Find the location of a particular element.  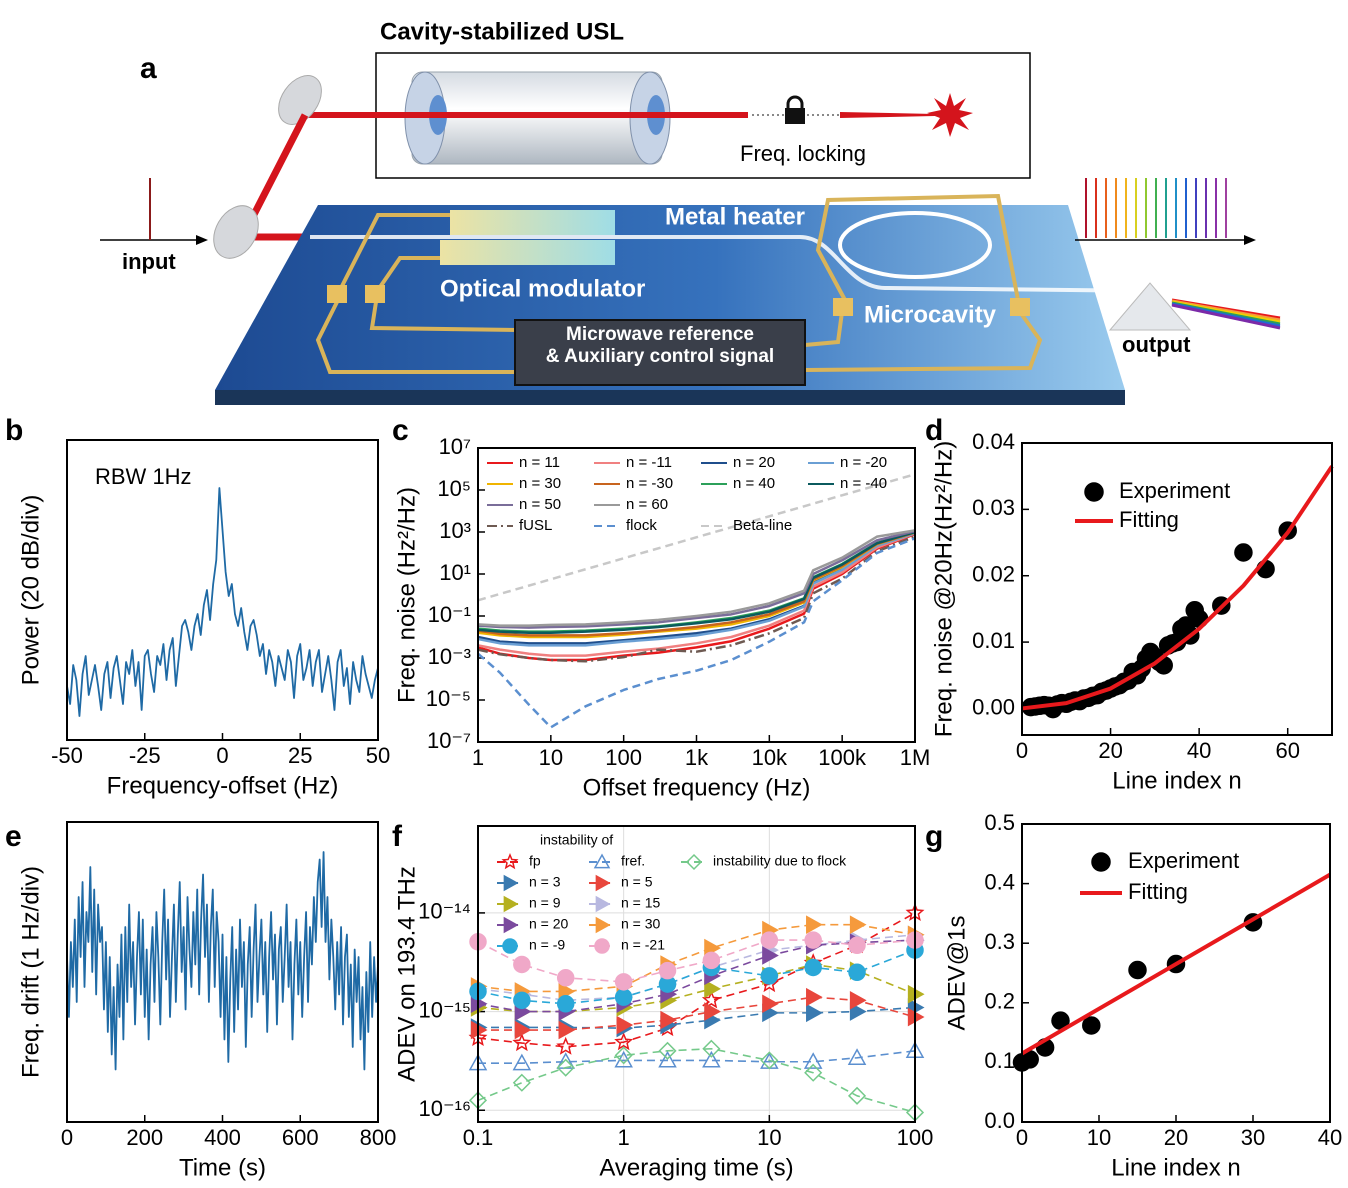

legend-label: flock is located at coordinates (641, 525).